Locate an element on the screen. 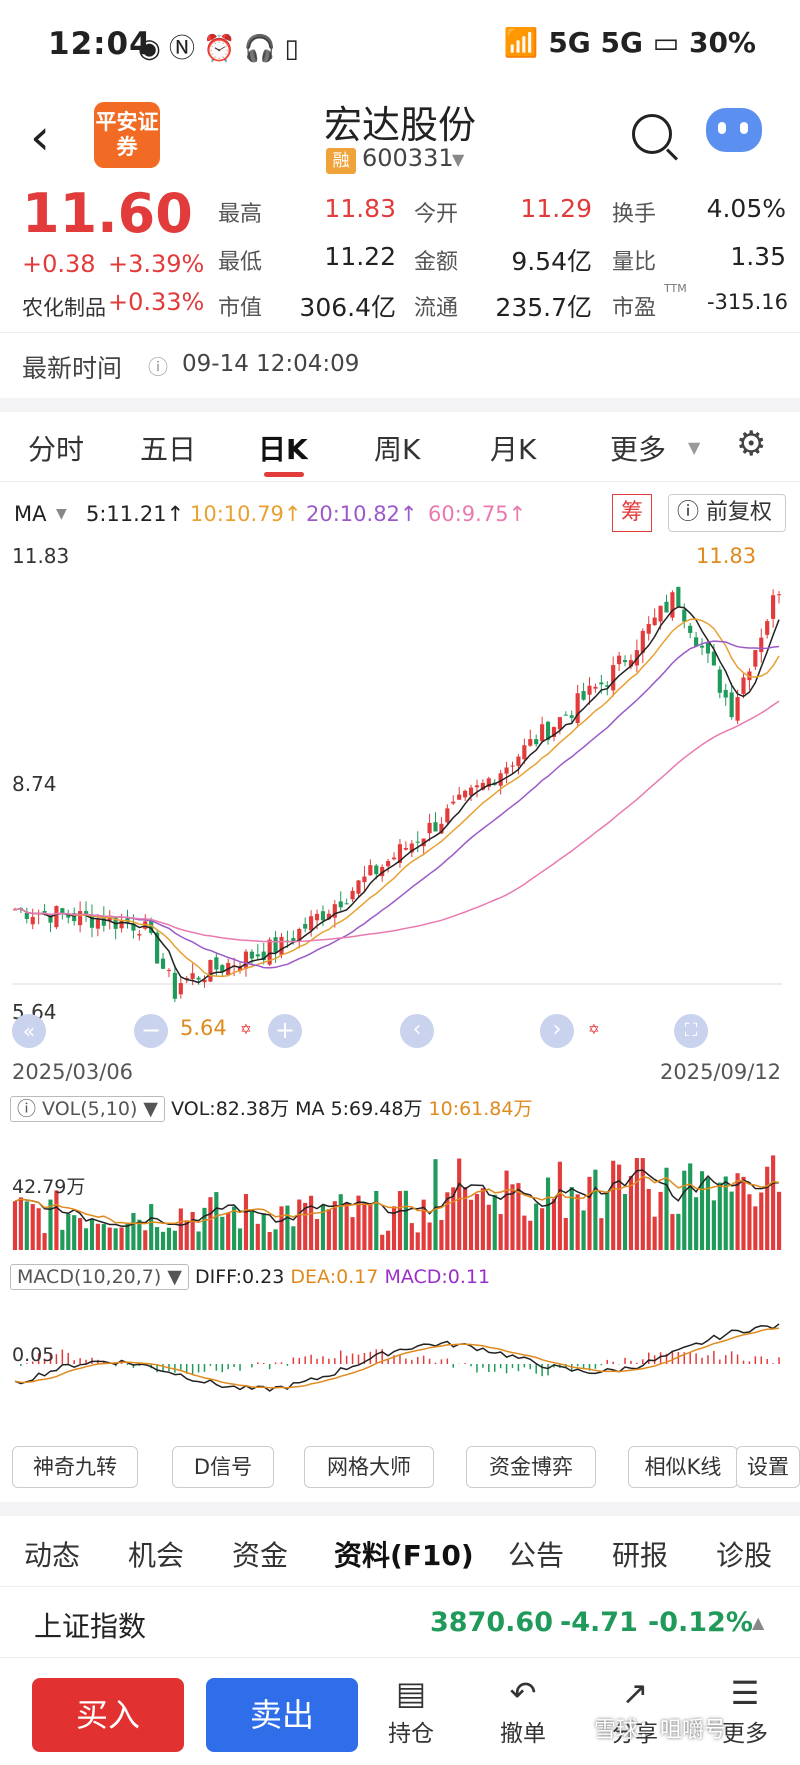 This screenshot has height=1765, width=800. tab-intraday: 分时 is located at coordinates (56, 449).